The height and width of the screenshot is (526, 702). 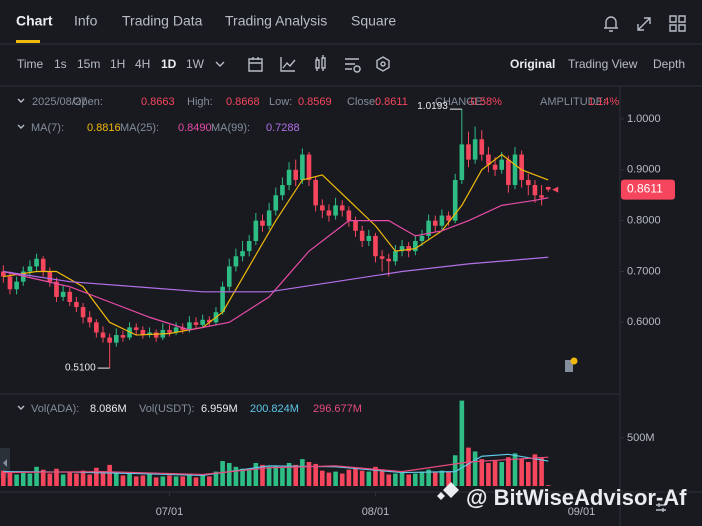 What do you see at coordinates (34, 21) in the screenshot?
I see `tab: Chart` at bounding box center [34, 21].